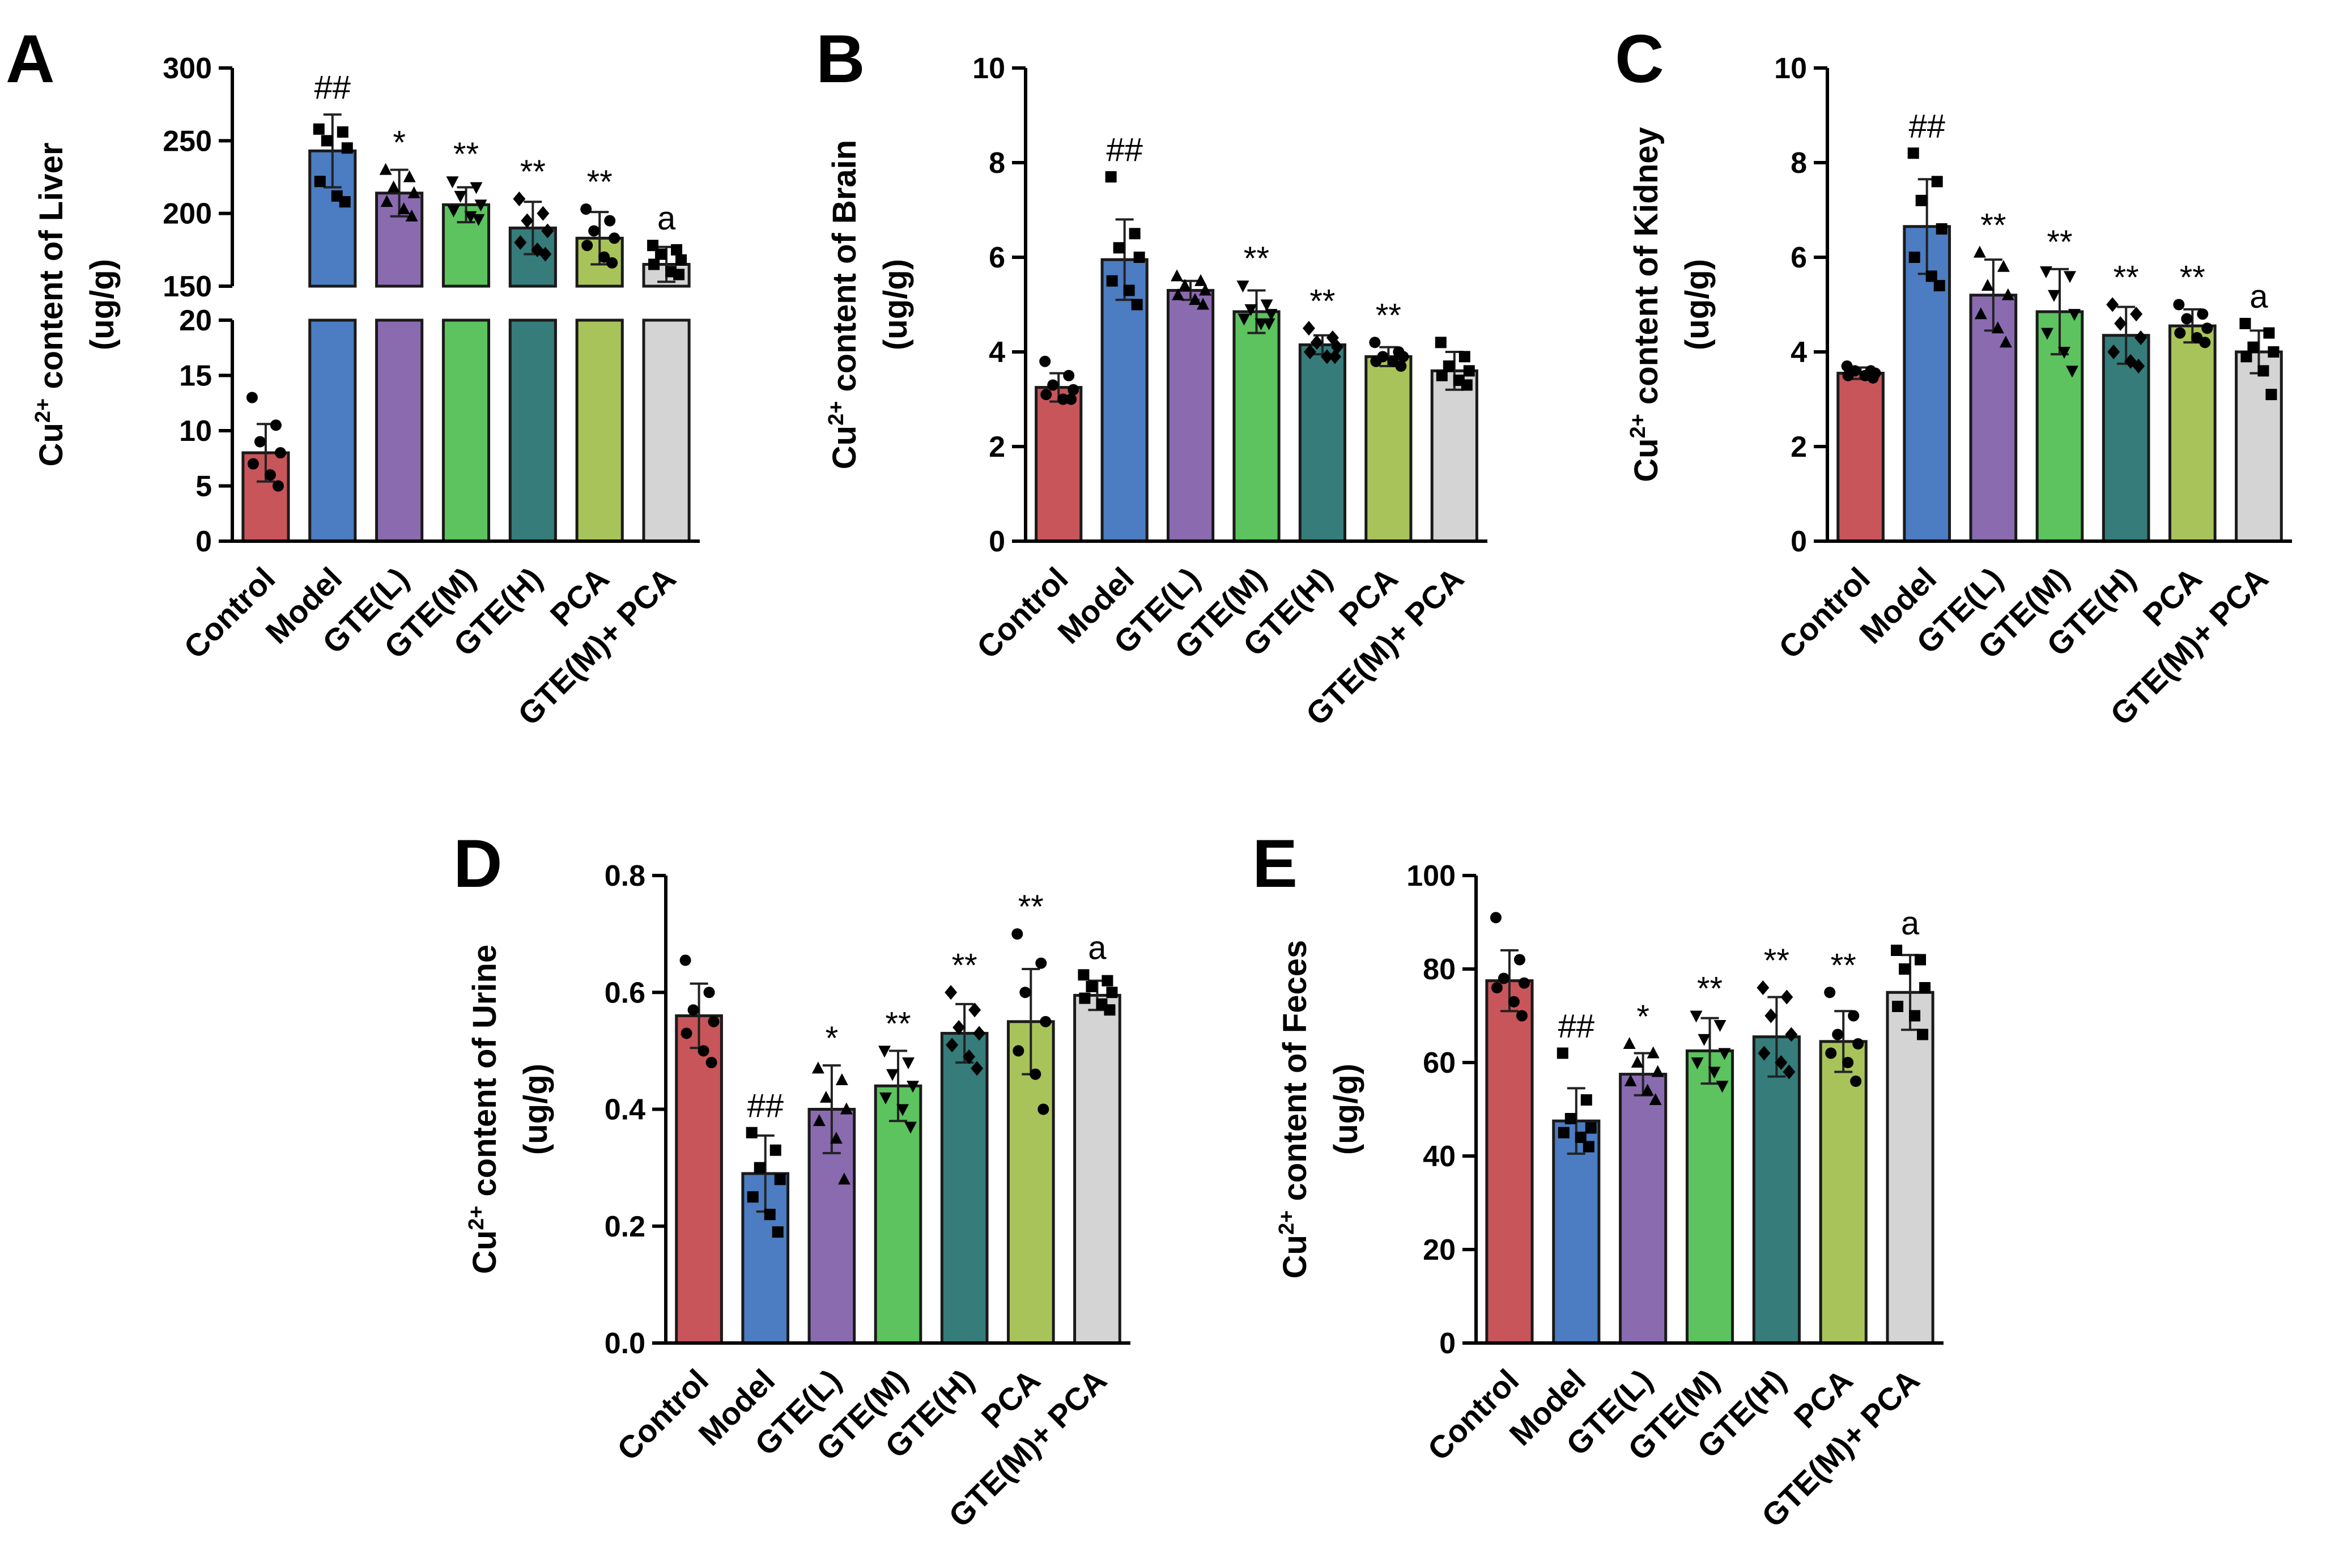  I want to click on y-axis-title-suffix: content of Urine, so click(484, 1075).